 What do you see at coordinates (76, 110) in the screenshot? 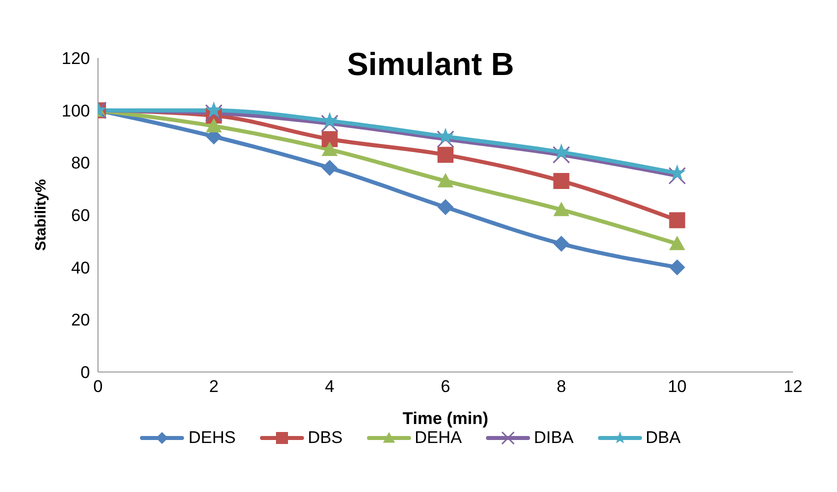
I see `y-tick-label: 100` at bounding box center [76, 110].